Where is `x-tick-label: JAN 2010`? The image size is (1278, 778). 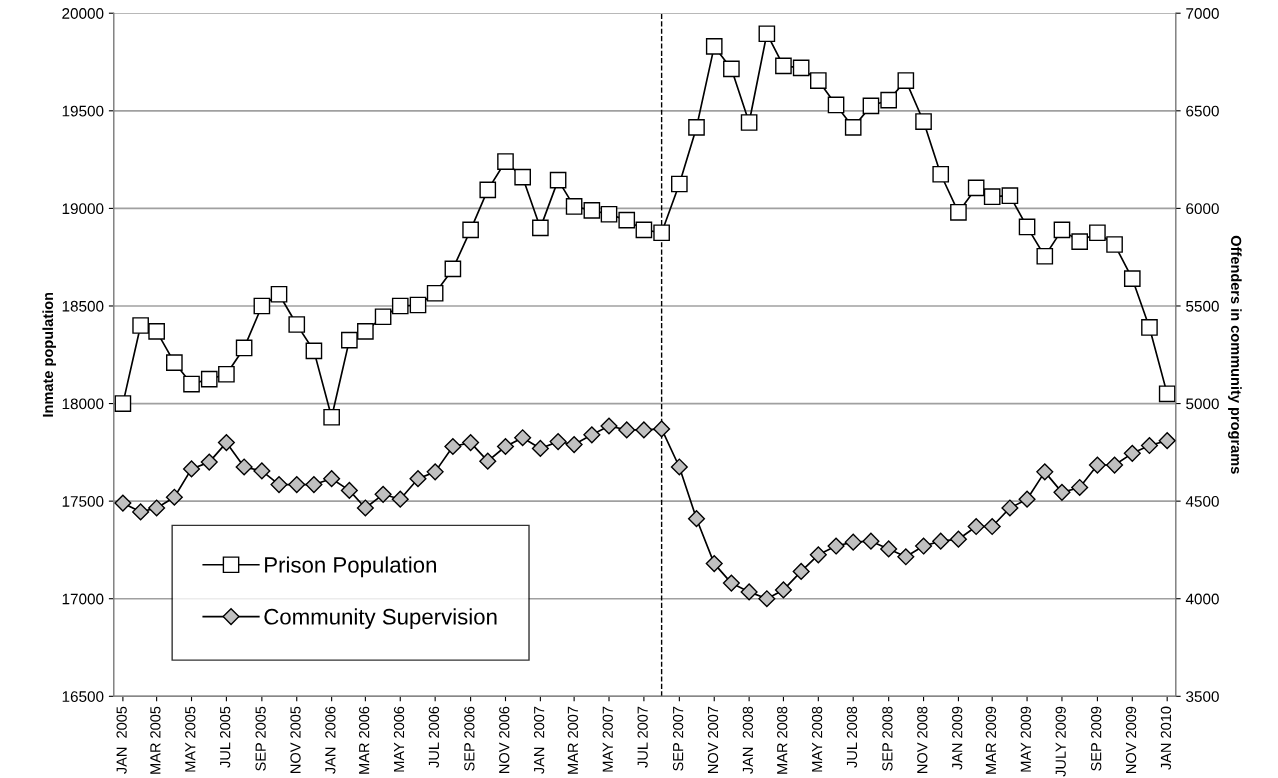 x-tick-label: JAN 2010 is located at coordinates (1166, 738).